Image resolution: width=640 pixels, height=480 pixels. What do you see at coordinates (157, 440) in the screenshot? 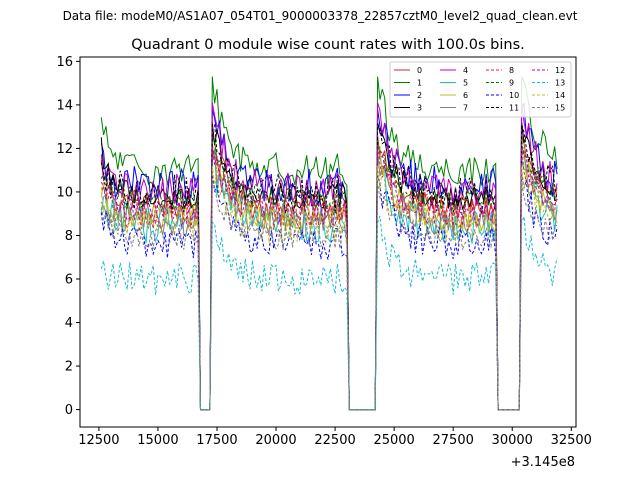
I see `x-tick-label: 15000` at bounding box center [157, 440].